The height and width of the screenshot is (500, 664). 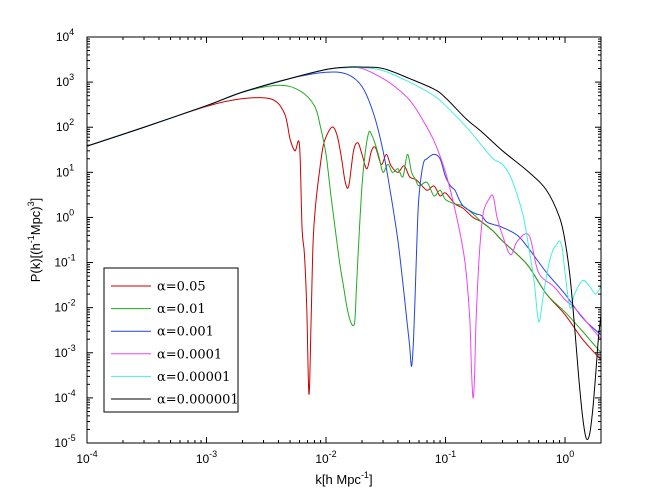 I want to click on legend-label-4: α=0.0001, so click(x=189, y=354).